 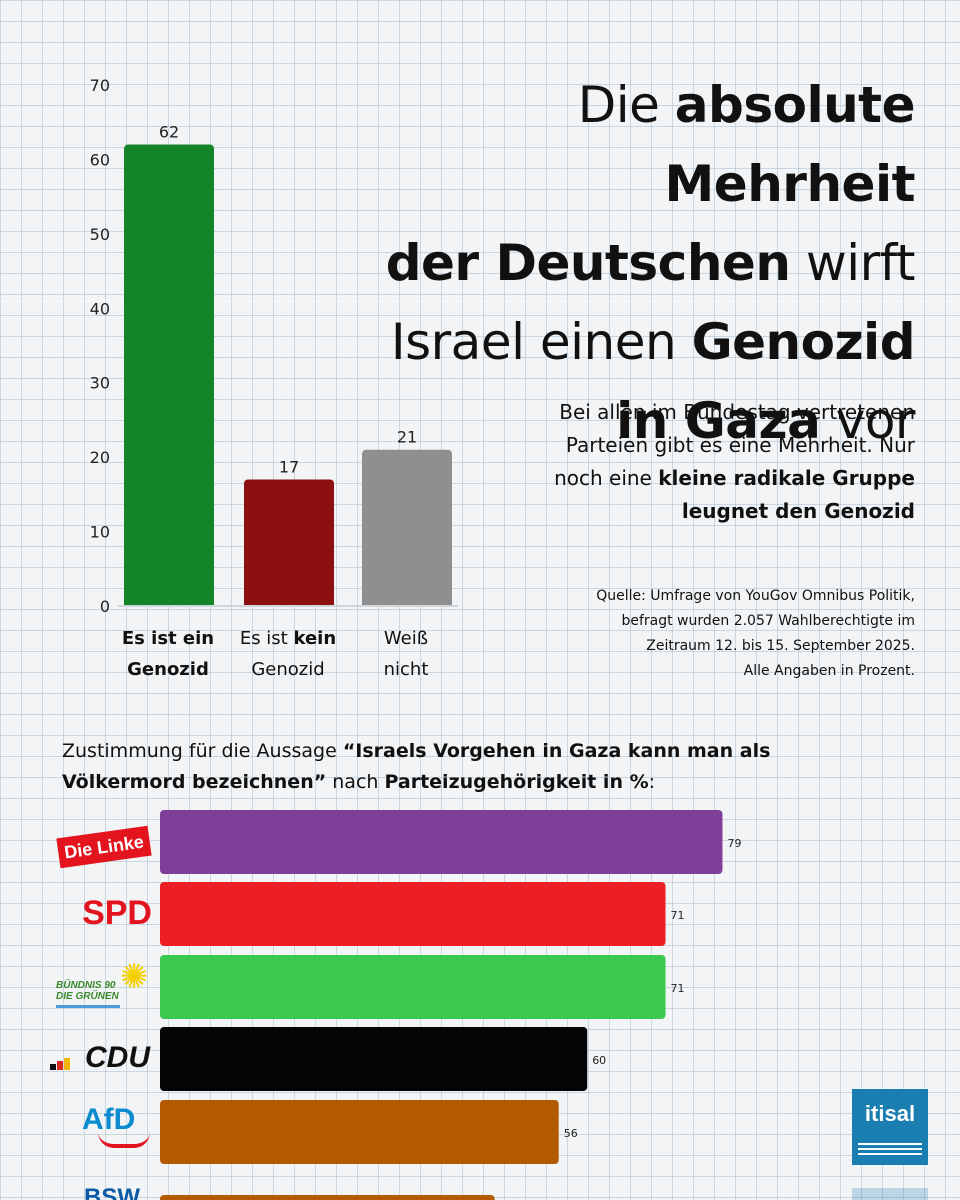 What do you see at coordinates (100, 159) in the screenshot?
I see `y-tick-label: 60` at bounding box center [100, 159].